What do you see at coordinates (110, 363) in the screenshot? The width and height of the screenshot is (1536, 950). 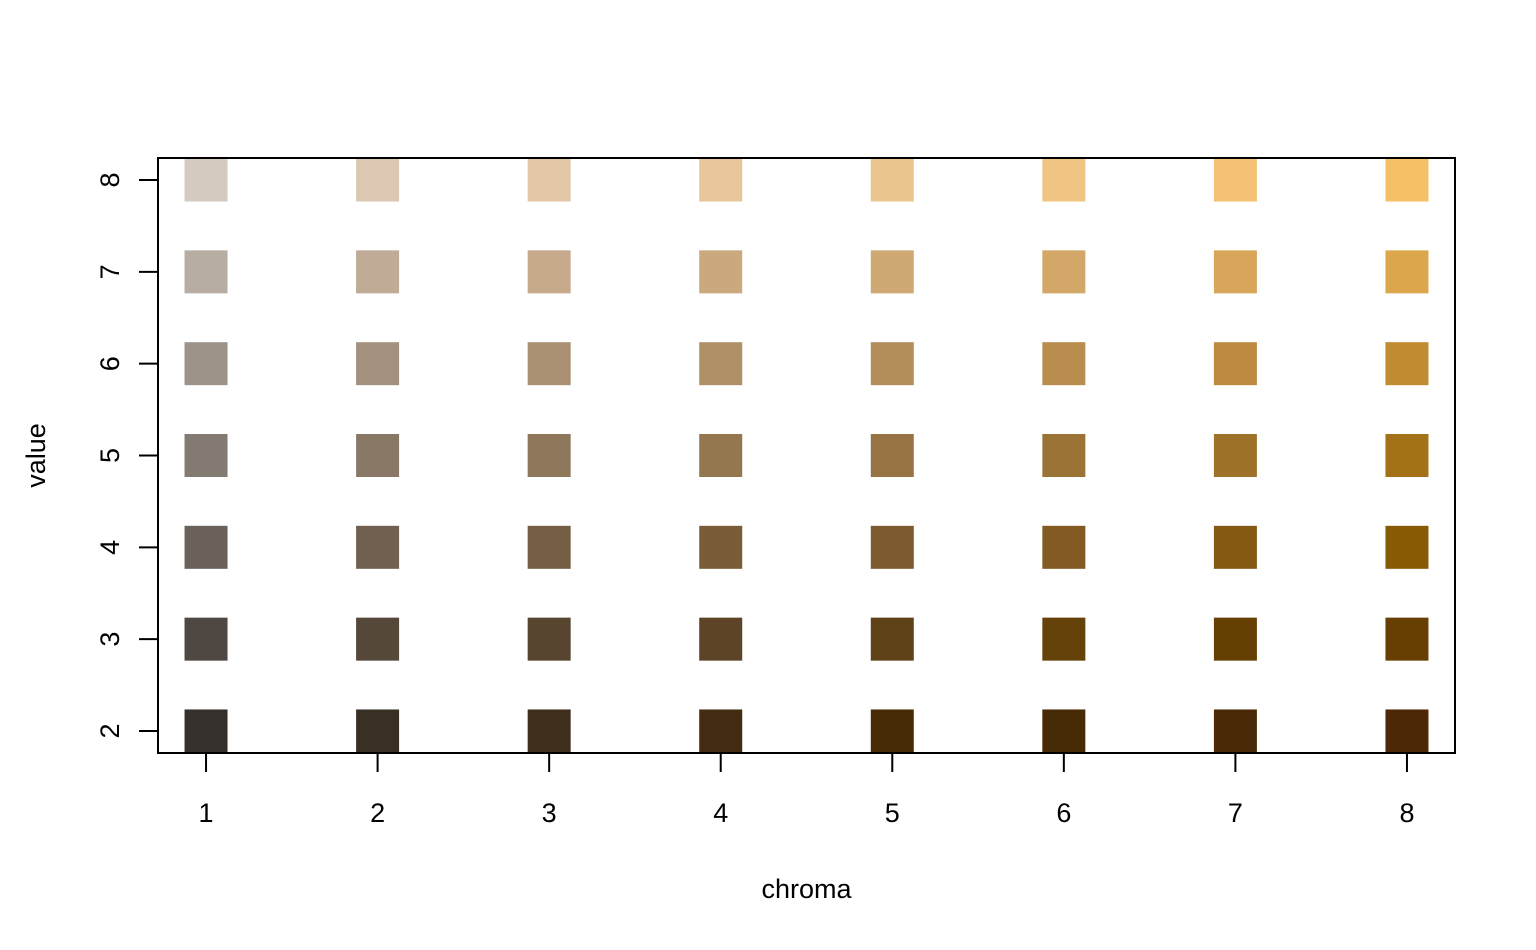 I see `y-tick-label: 6` at bounding box center [110, 363].